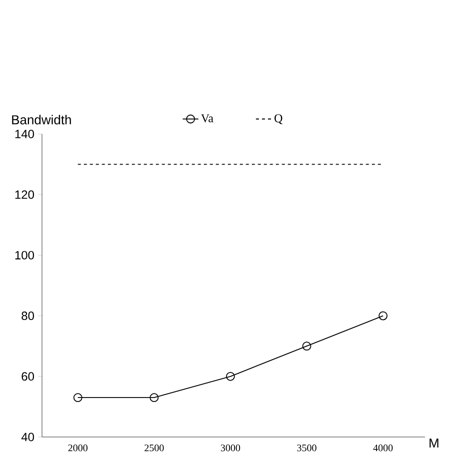 This screenshot has width=454, height=454. I want to click on x-tick-label: 2500, so click(154, 448).